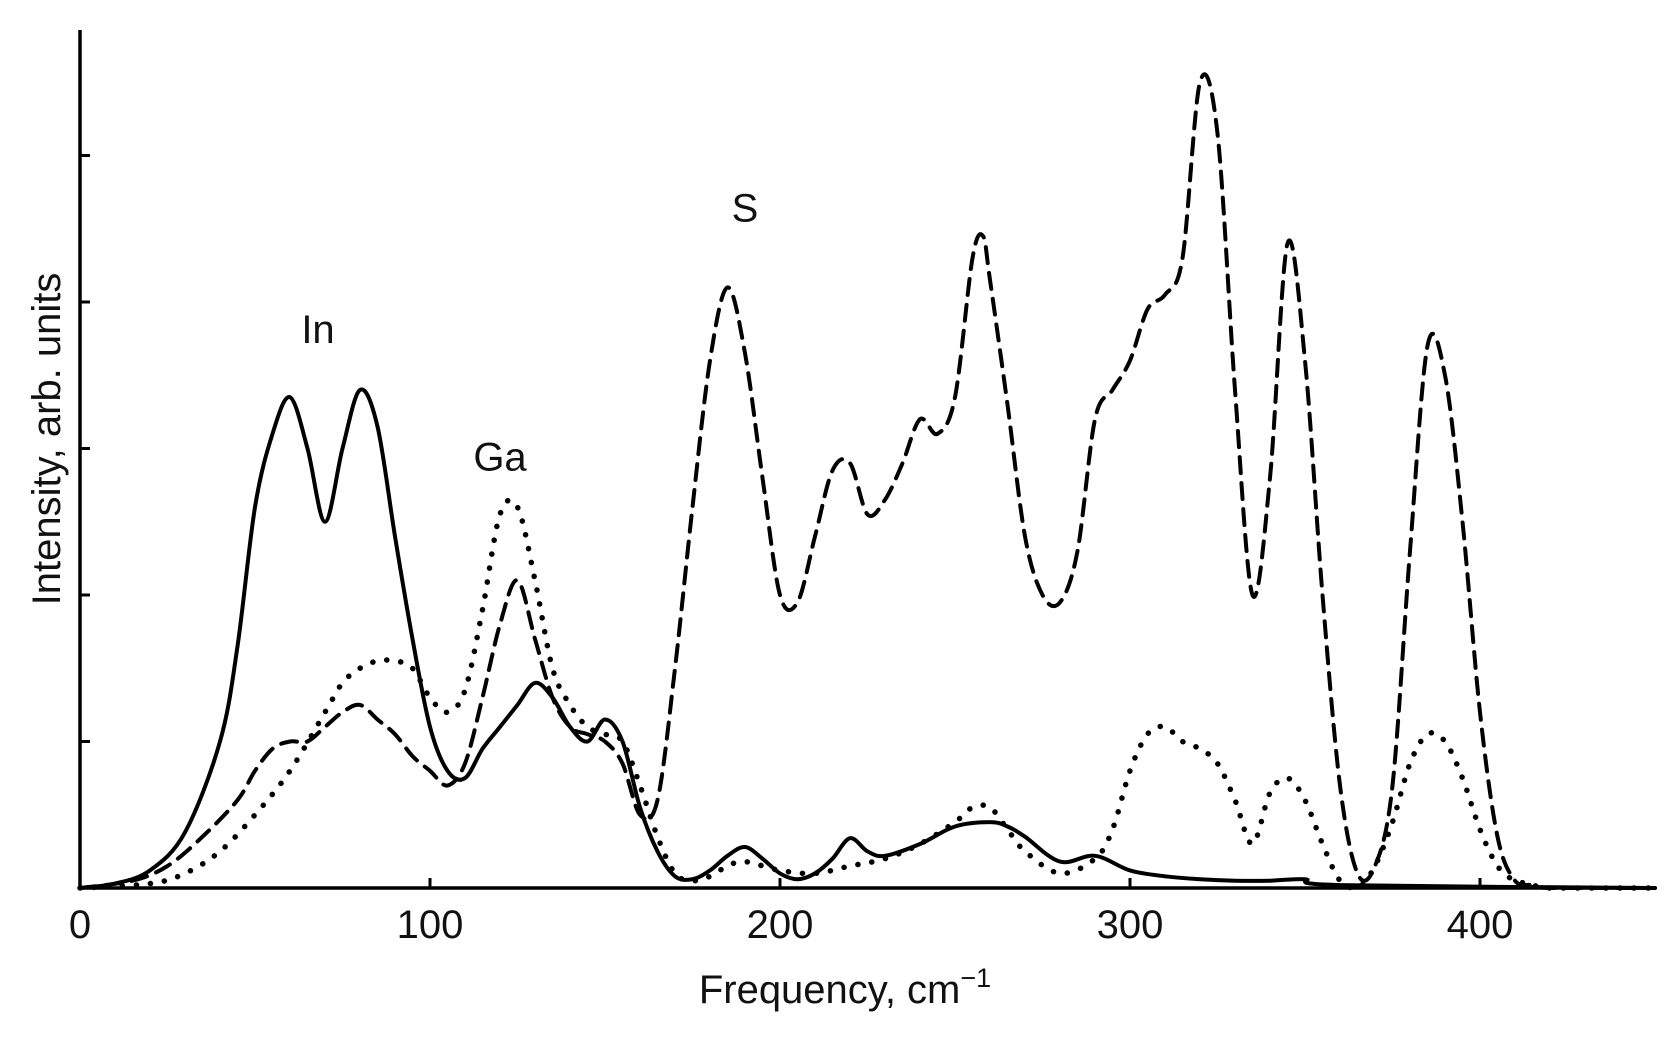 The height and width of the screenshot is (1037, 1666). I want to click on x-axis-title-superscript: −1, so click(975, 978).